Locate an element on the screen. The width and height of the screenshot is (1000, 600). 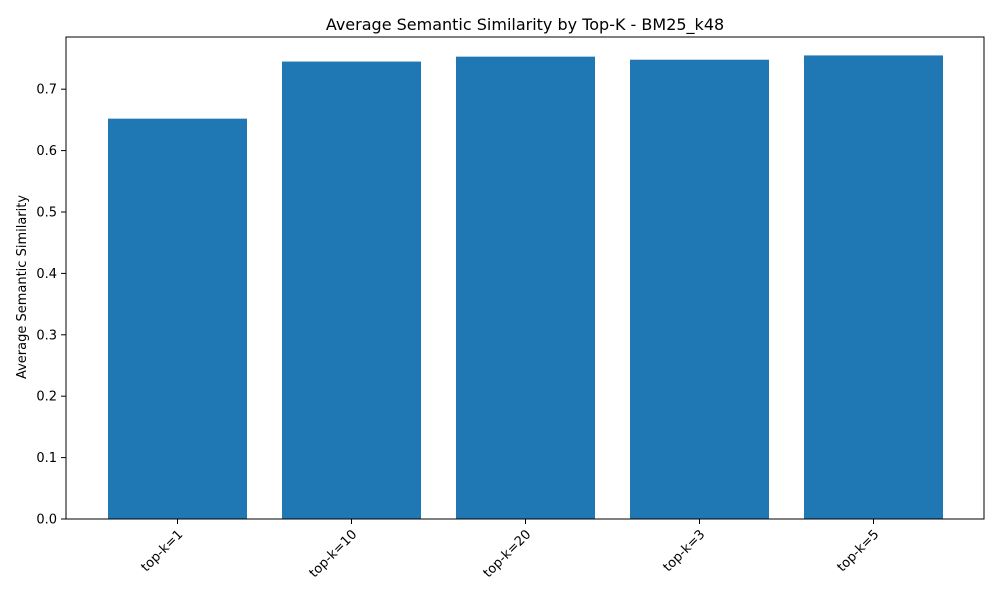
y-tick-label: 0.1 is located at coordinates (46, 458).